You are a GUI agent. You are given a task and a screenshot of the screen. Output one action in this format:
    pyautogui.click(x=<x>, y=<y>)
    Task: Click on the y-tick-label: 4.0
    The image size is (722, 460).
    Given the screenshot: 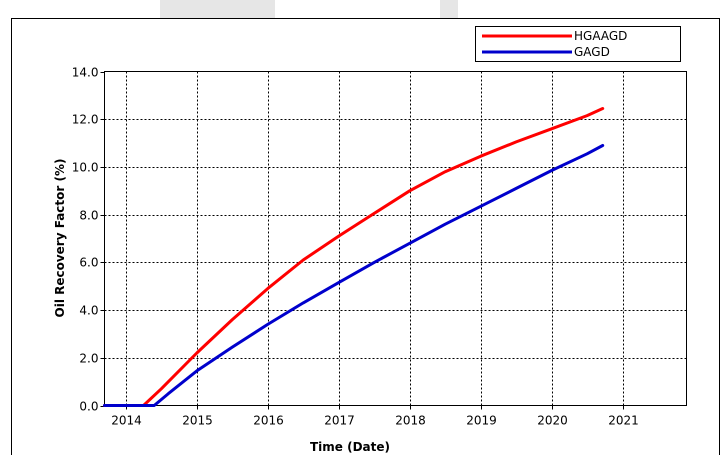 What is the action you would take?
    pyautogui.click(x=88, y=311)
    